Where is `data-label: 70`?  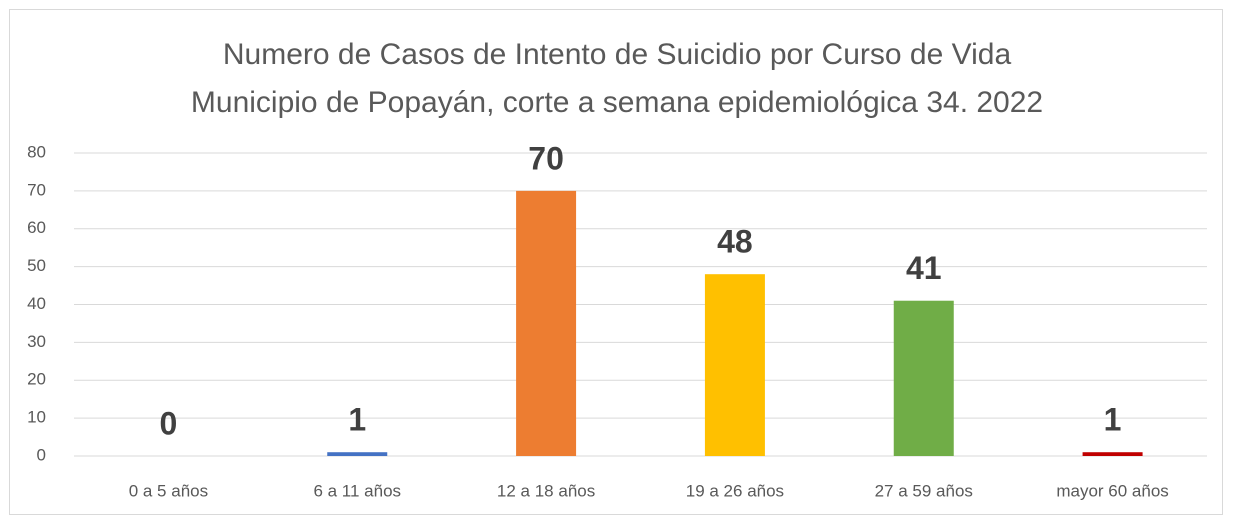 data-label: 70 is located at coordinates (546, 158).